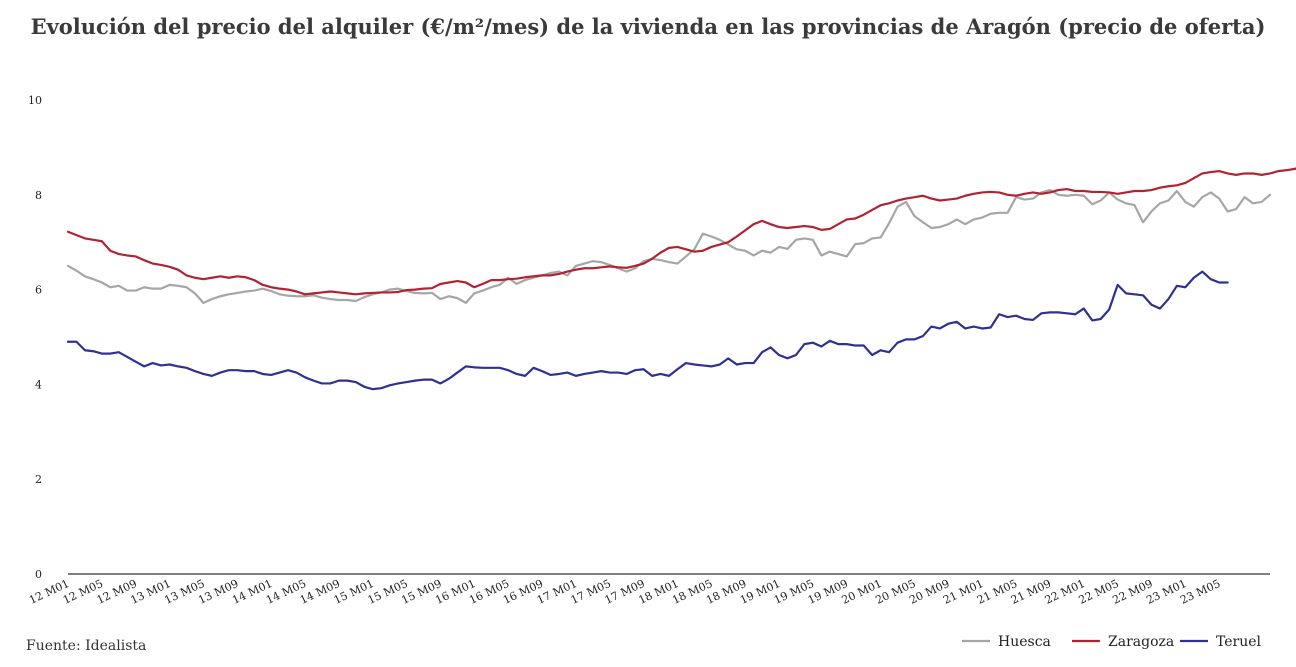 Image resolution: width=1296 pixels, height=667 pixels. What do you see at coordinates (1239, 642) in the screenshot?
I see `legend-label-teruel: Teruel` at bounding box center [1239, 642].